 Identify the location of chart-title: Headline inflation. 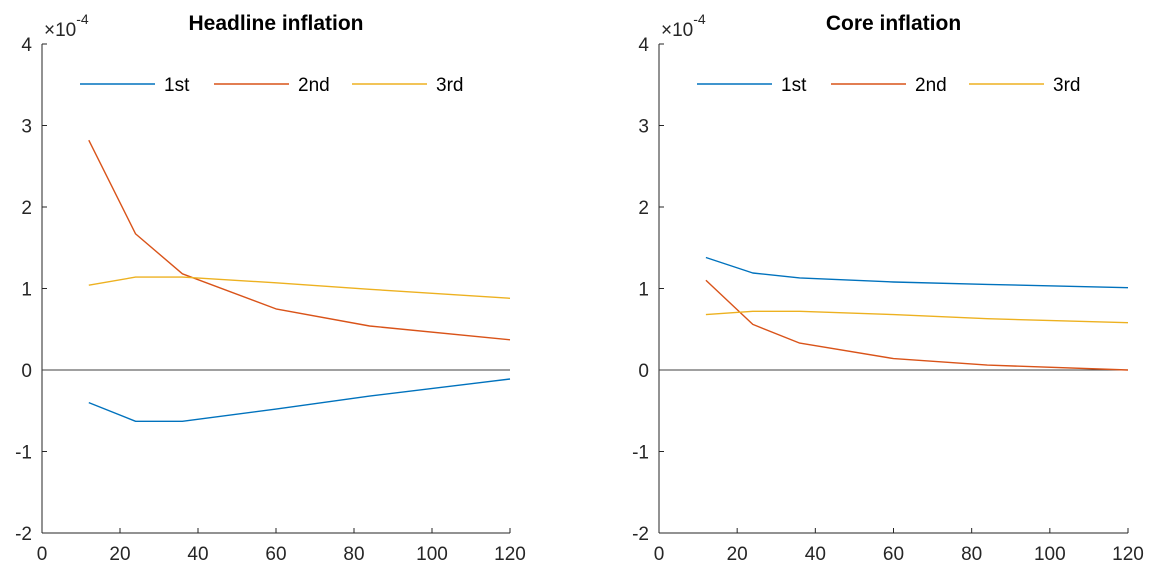
(275, 23).